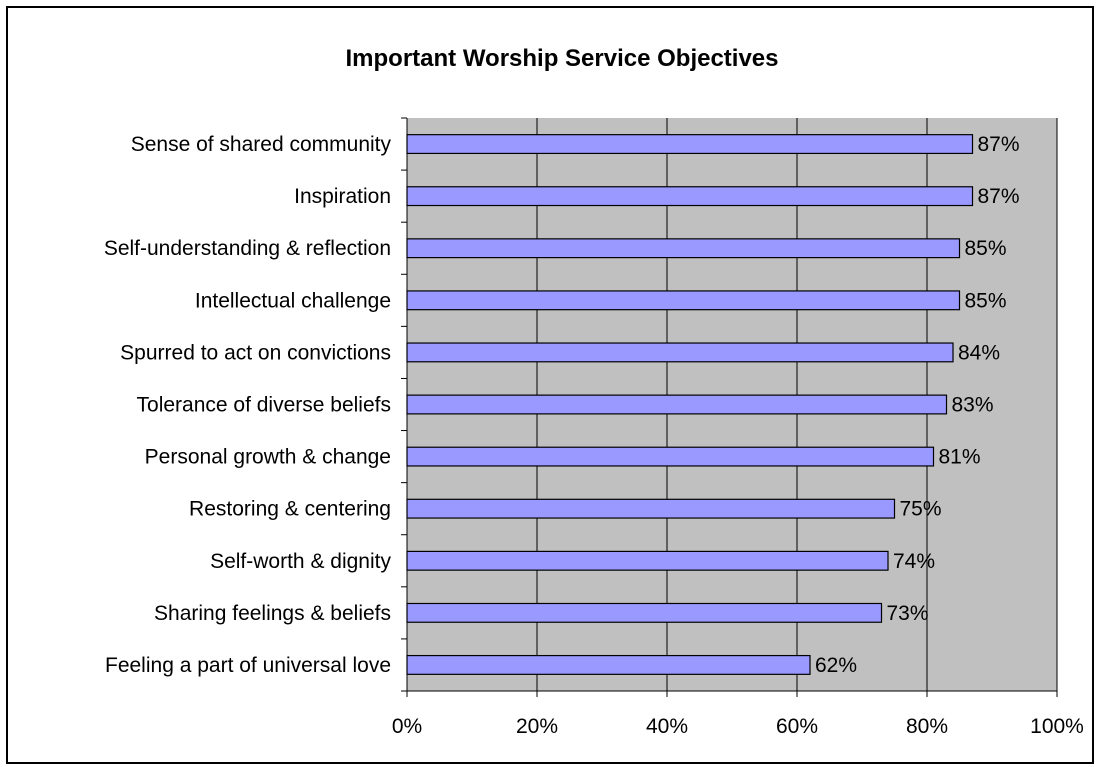  I want to click on category-label: Self-understanding & reflection, so click(247, 248).